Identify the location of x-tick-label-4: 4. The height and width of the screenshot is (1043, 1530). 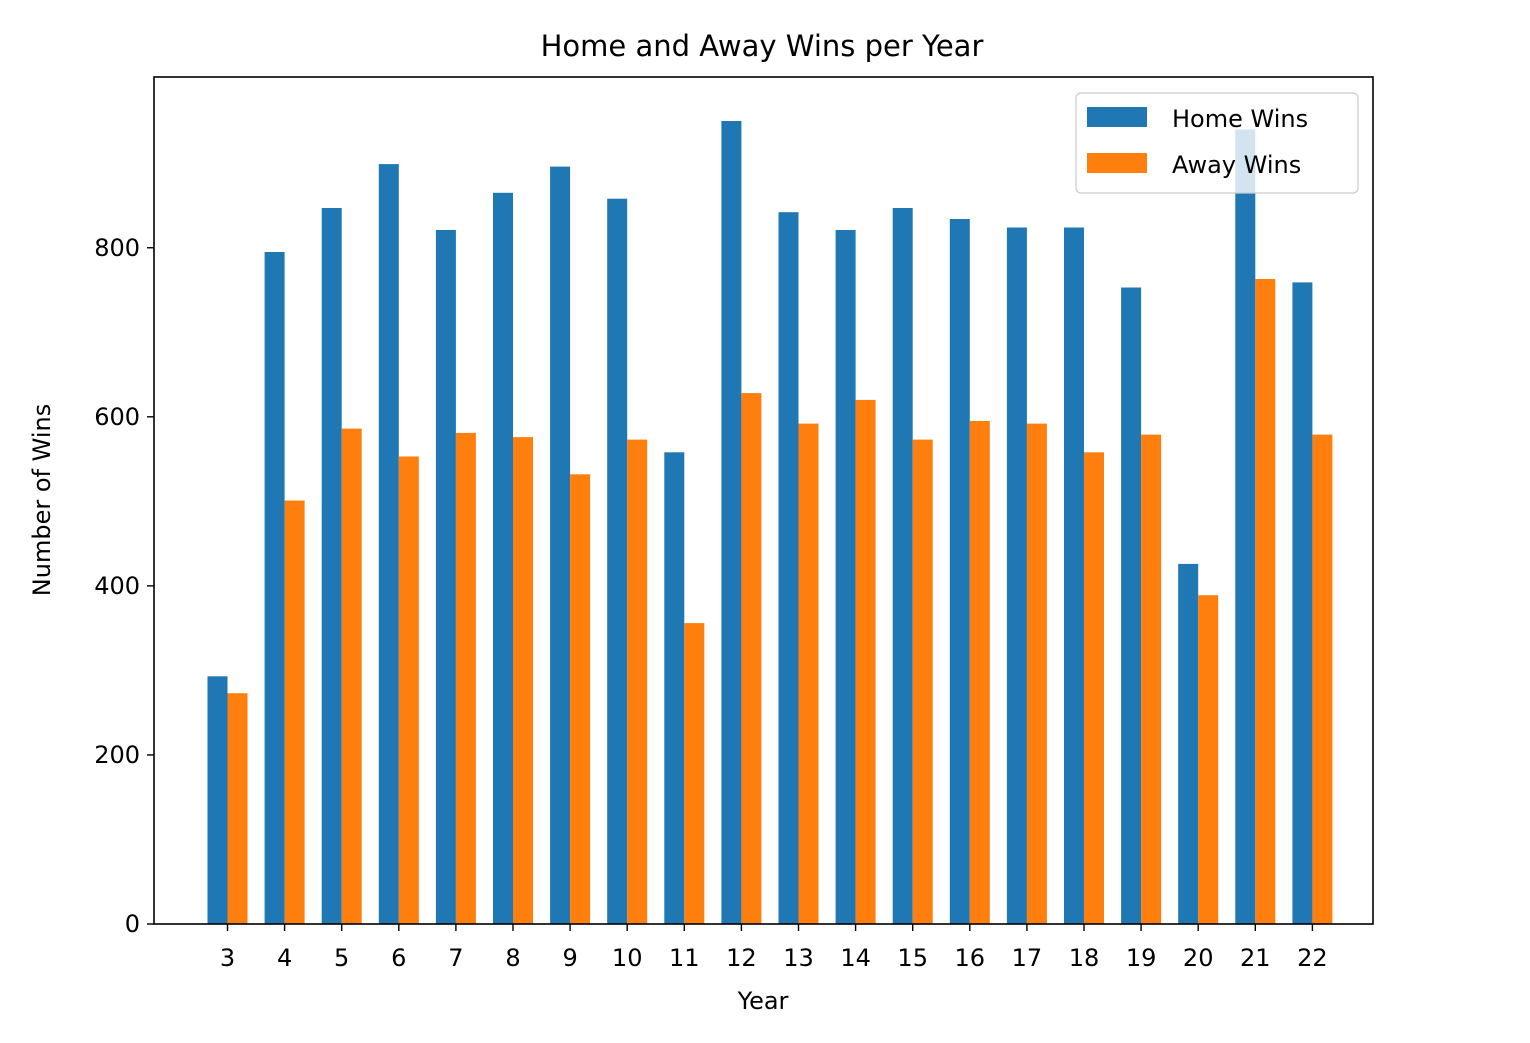
(284, 958).